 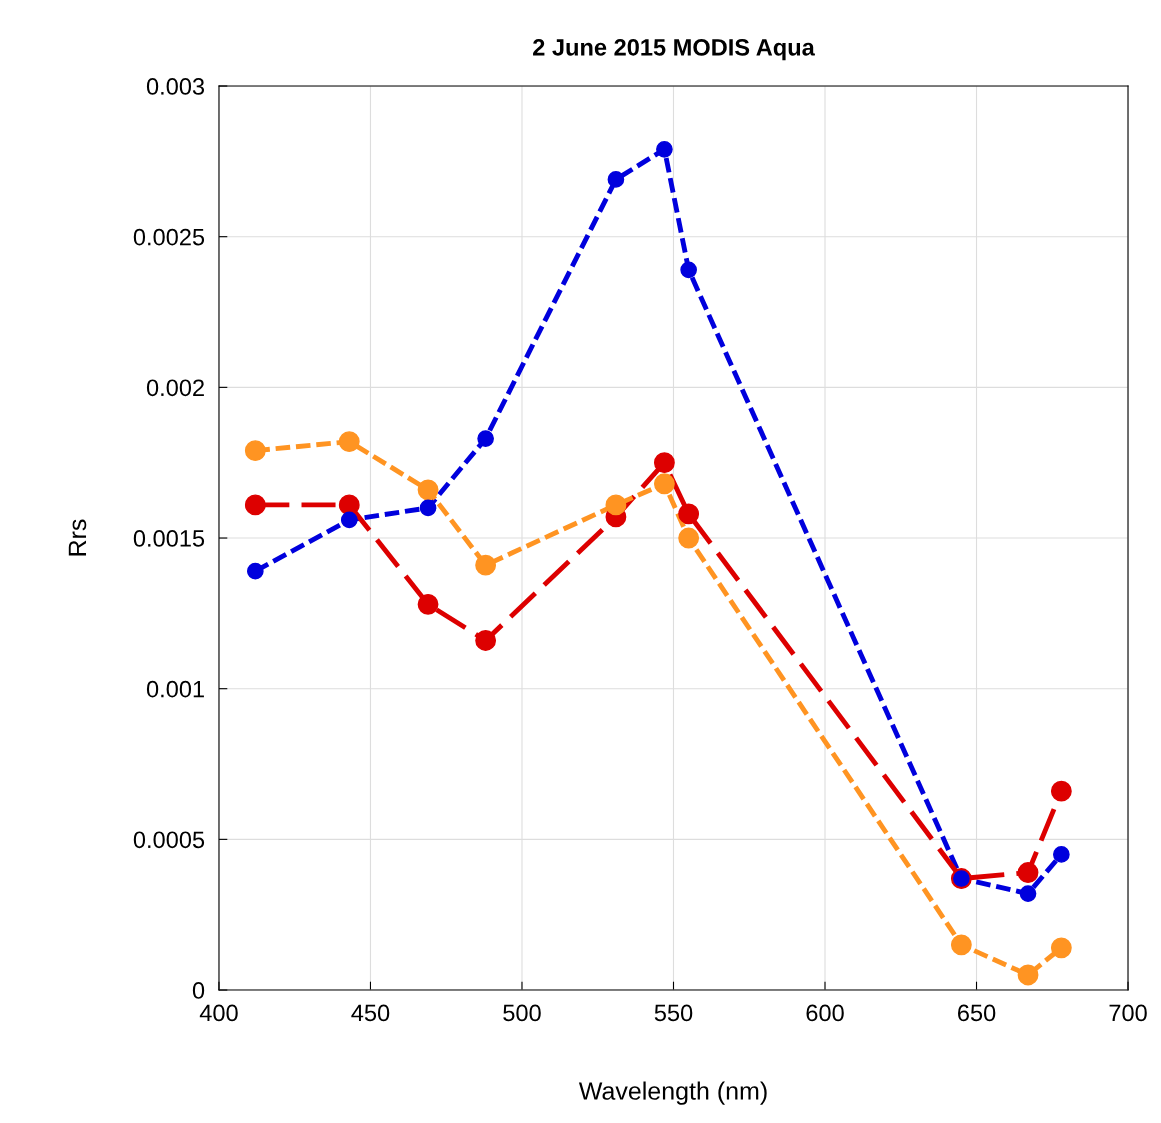 I want to click on x-tick-label: 400, so click(x=218, y=1013).